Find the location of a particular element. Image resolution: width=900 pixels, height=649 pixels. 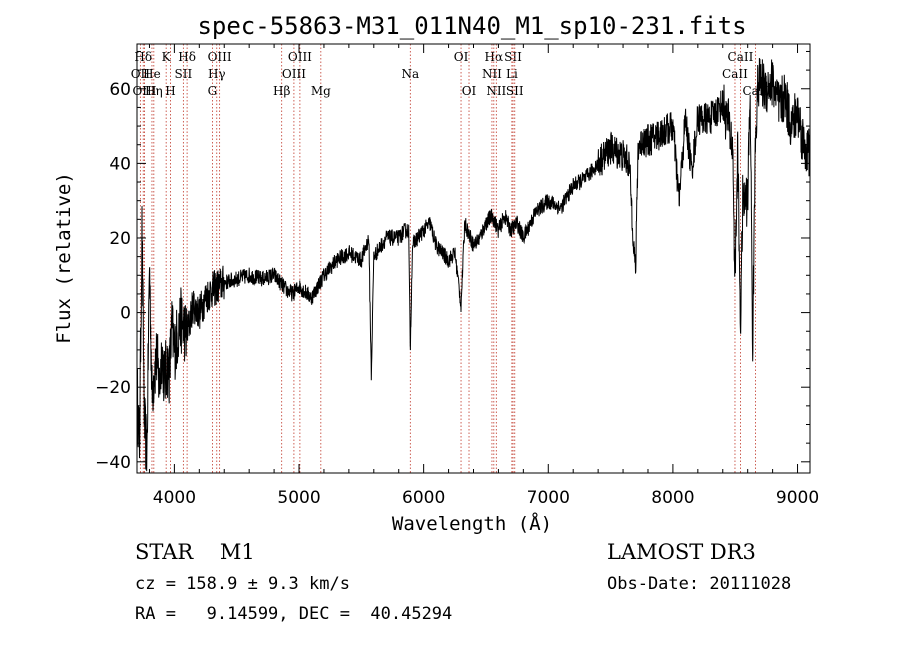

spectral-line-label: G is located at coordinates (213, 91).